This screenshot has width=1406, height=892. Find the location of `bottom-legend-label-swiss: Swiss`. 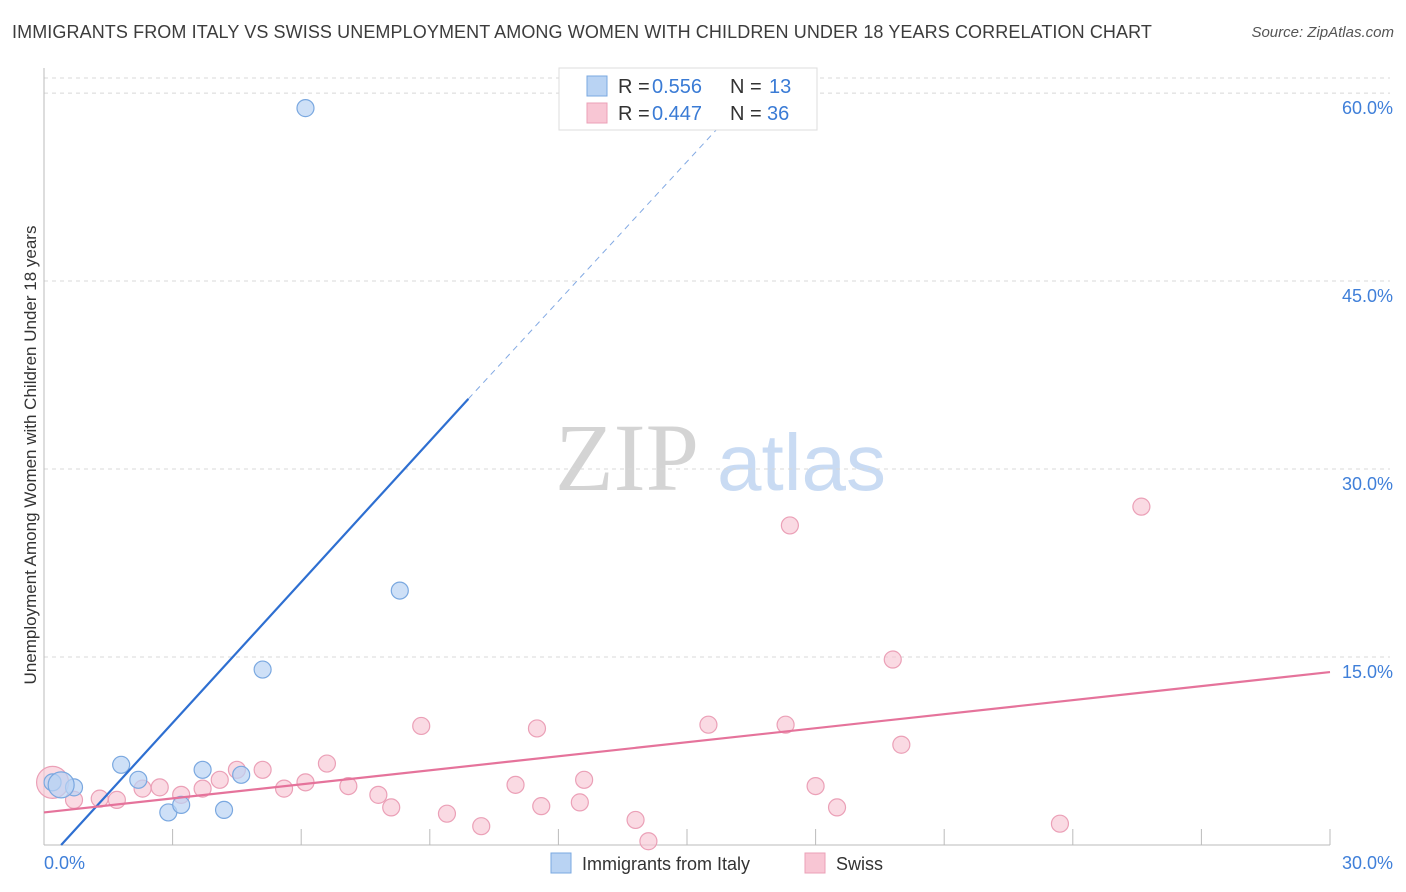

bottom-legend-label-swiss: Swiss is located at coordinates (859, 864).